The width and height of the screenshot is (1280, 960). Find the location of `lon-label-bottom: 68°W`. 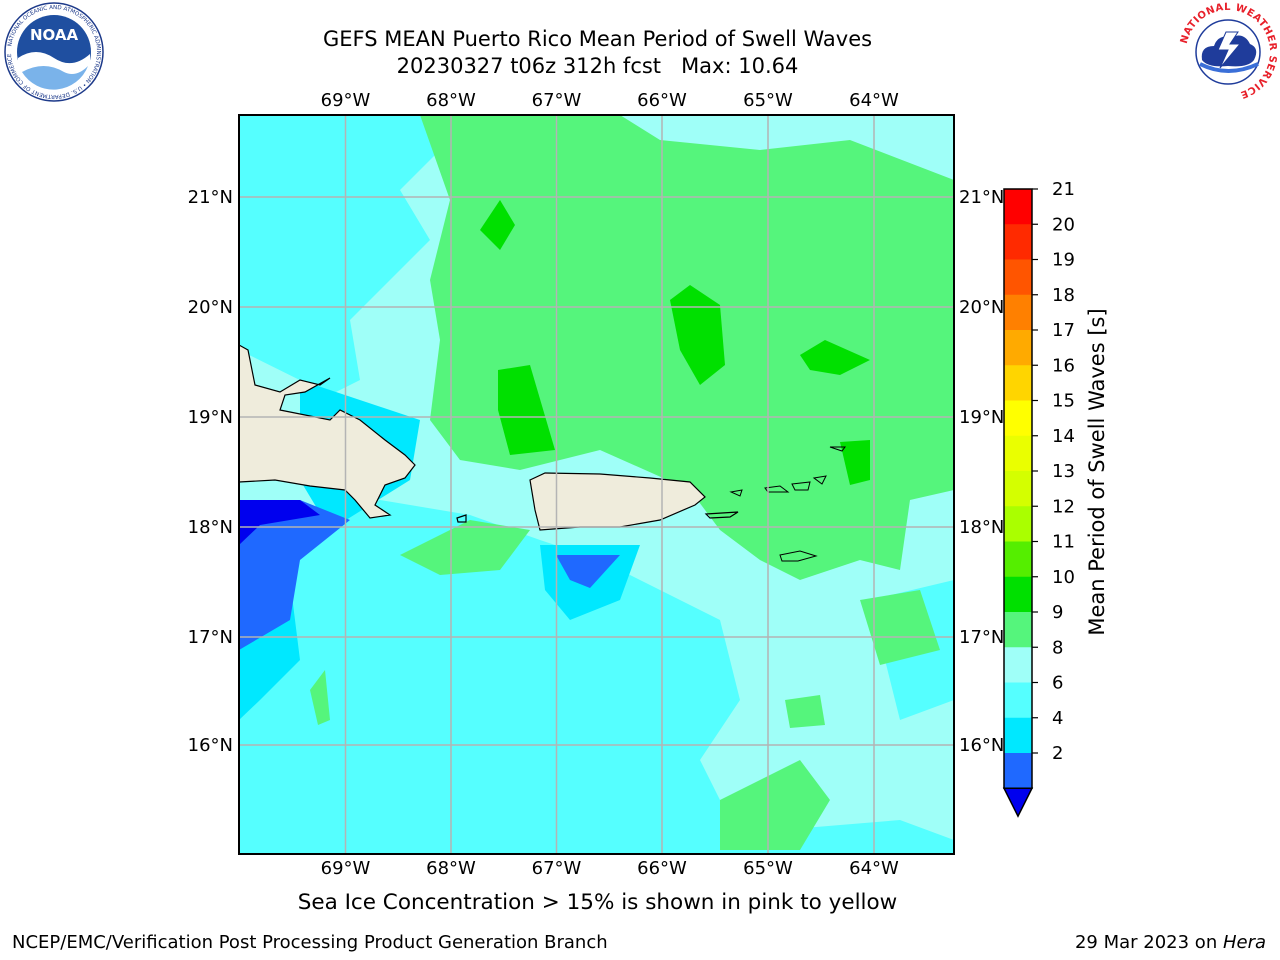

lon-label-bottom: 68°W is located at coordinates (451, 868).